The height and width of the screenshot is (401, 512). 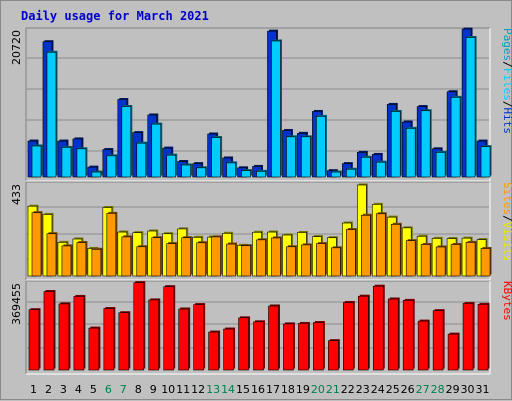 I want to click on panel-max-label: 433, so click(x=16, y=194).